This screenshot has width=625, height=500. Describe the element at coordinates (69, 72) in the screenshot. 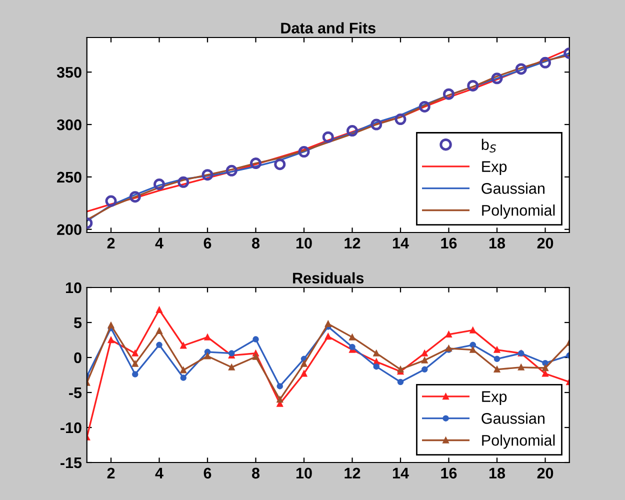

I see `y-tick-label: 350` at that location.